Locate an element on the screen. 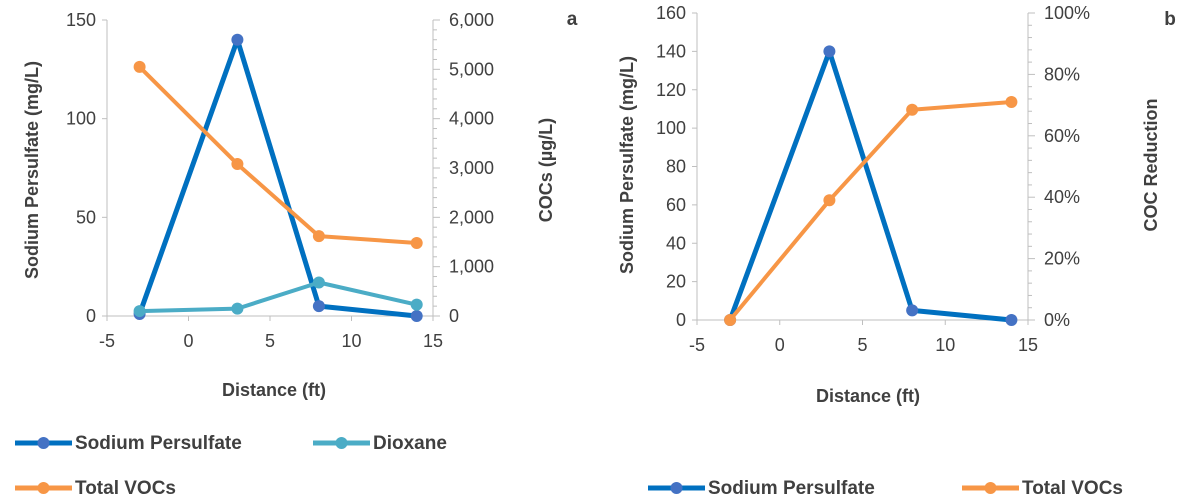  y-tick-label: 160 is located at coordinates (671, 13).